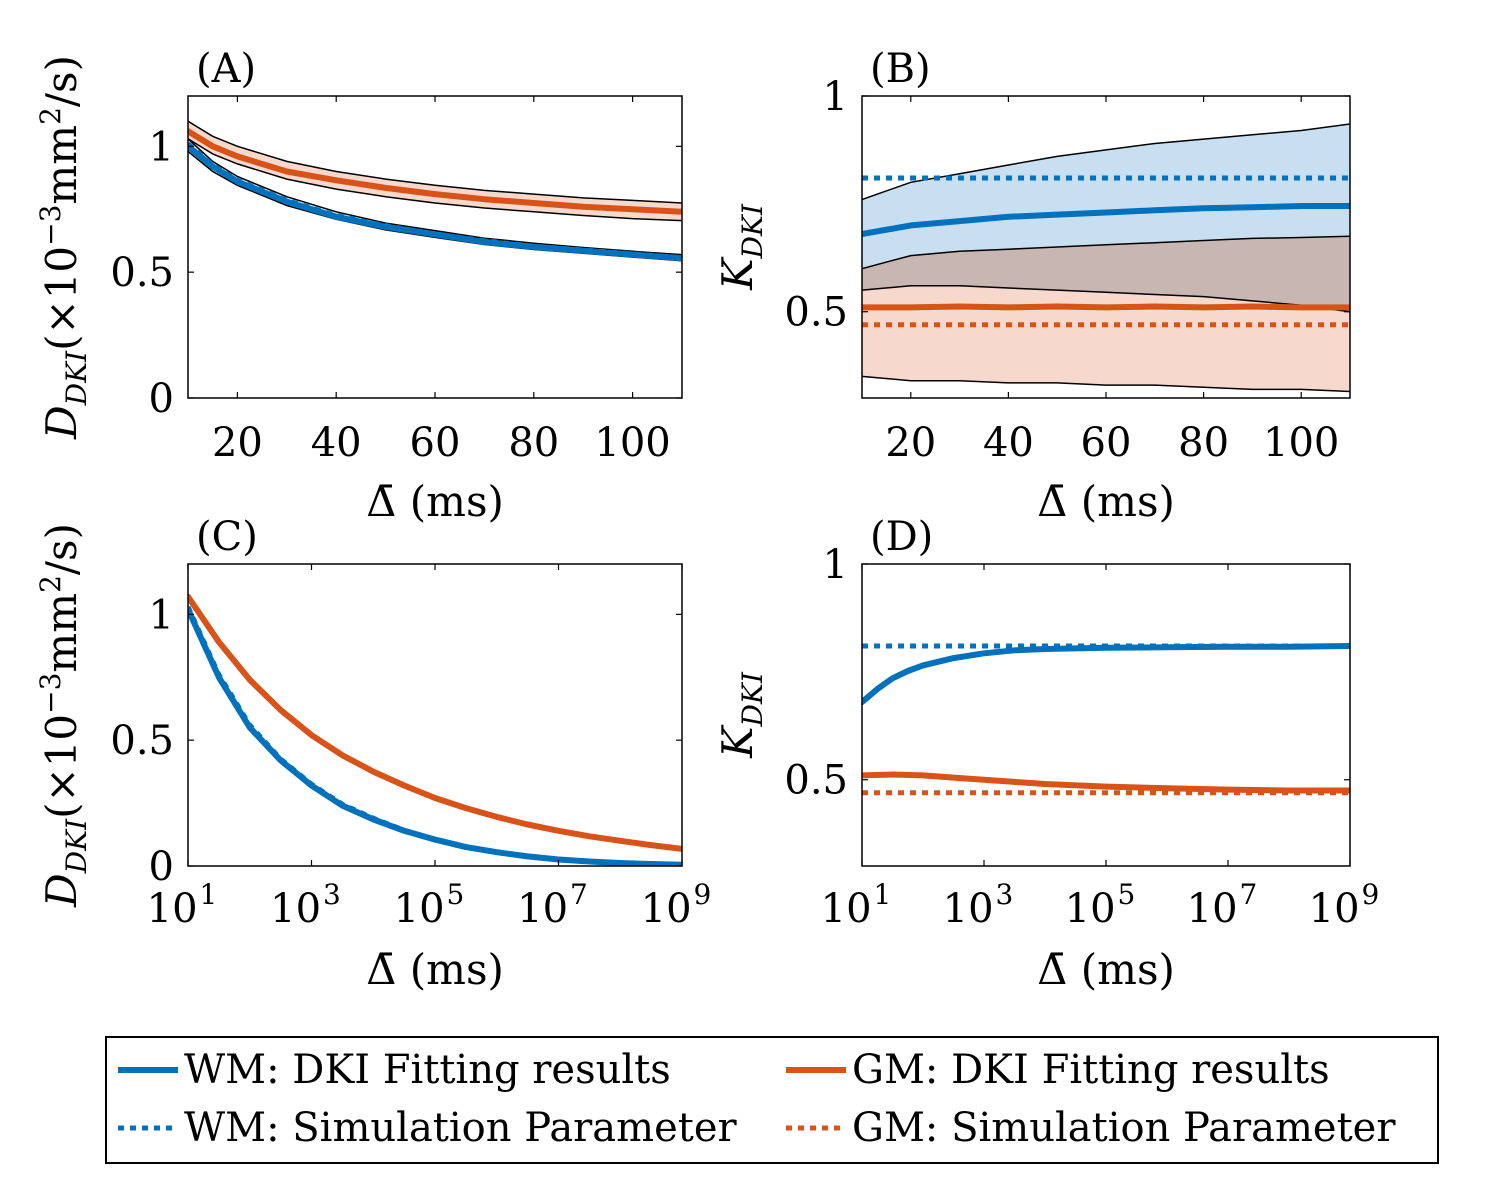  I want to click on legend-label: GM: Simulation Parameter, so click(1124, 1128).